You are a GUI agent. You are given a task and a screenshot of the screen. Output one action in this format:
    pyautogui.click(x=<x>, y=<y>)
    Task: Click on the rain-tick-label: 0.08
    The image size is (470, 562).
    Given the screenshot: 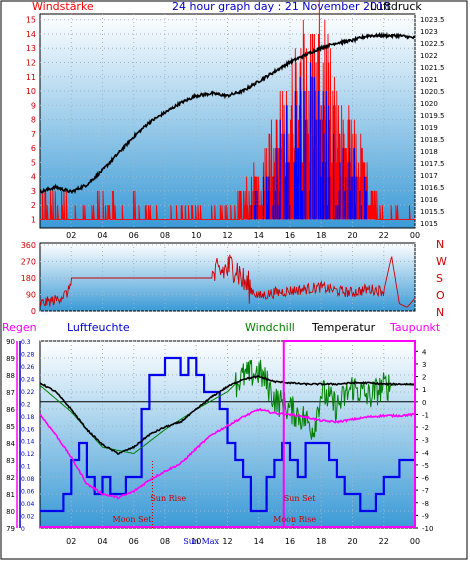 What is the action you would take?
    pyautogui.click(x=28, y=479)
    